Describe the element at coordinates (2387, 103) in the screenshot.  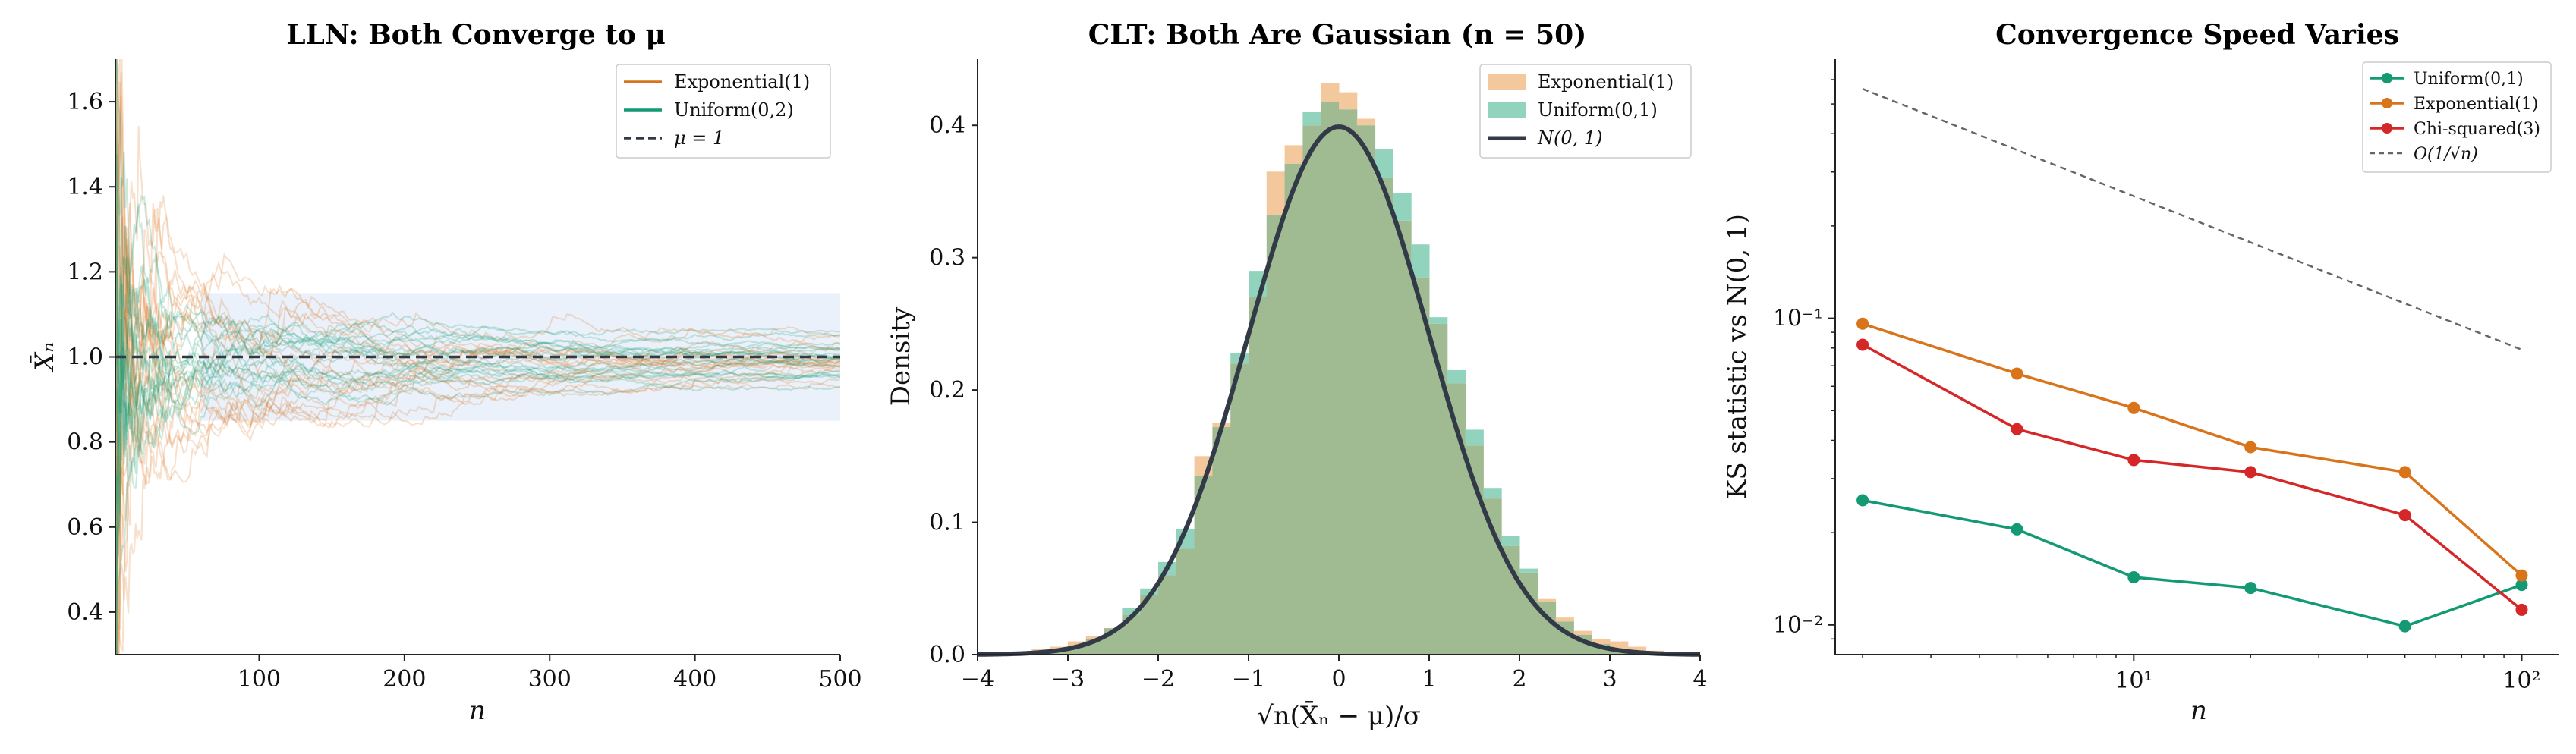
I see `ks-legend-exp-marker` at that location.